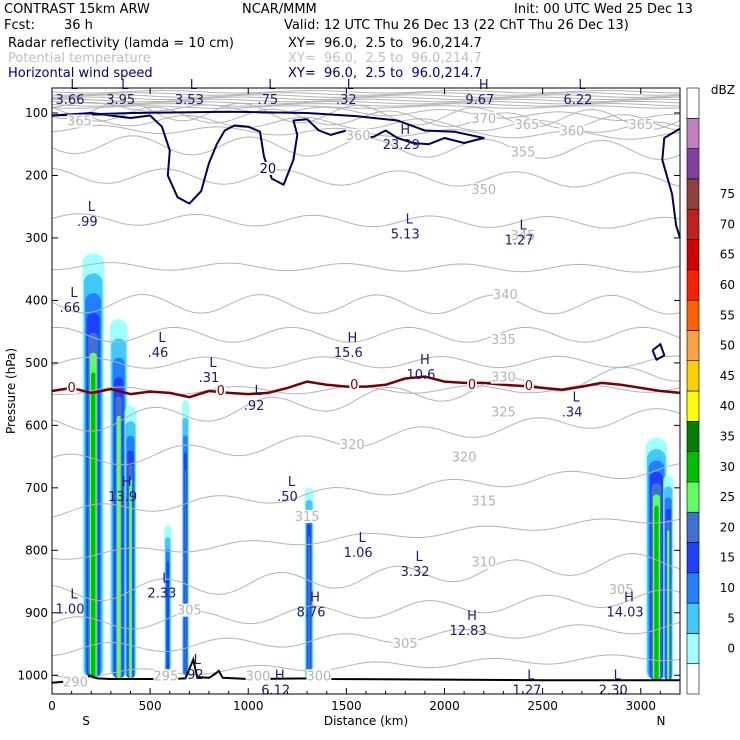 Image resolution: width=740 pixels, height=740 pixels. Describe the element at coordinates (363, 538) in the screenshot. I see `extremum-type-20: L` at that location.